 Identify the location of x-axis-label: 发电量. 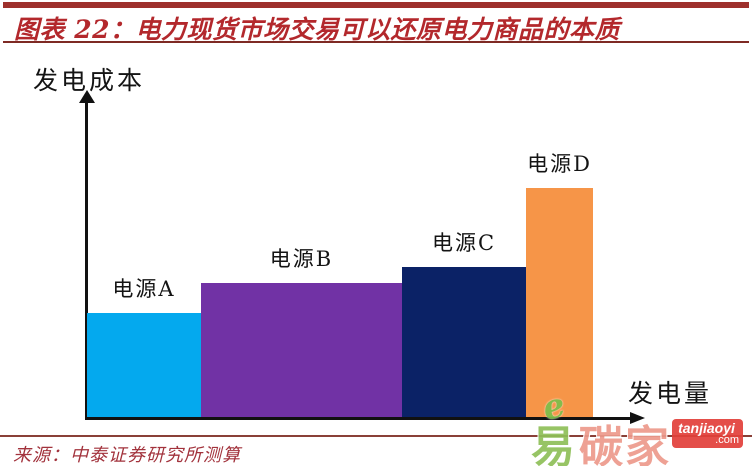
(670, 393).